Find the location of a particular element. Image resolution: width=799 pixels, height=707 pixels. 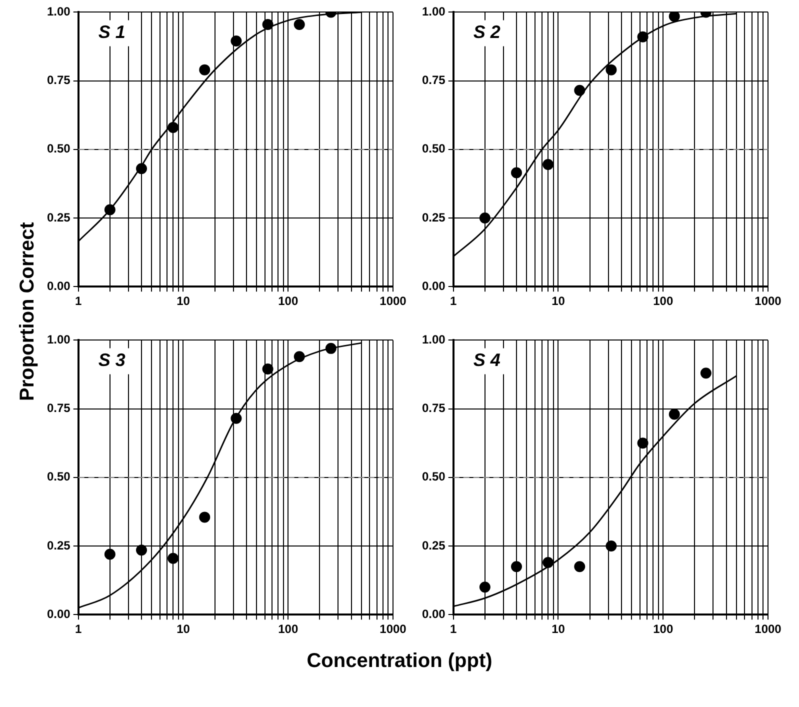

annotation: S 3 is located at coordinates (112, 360).